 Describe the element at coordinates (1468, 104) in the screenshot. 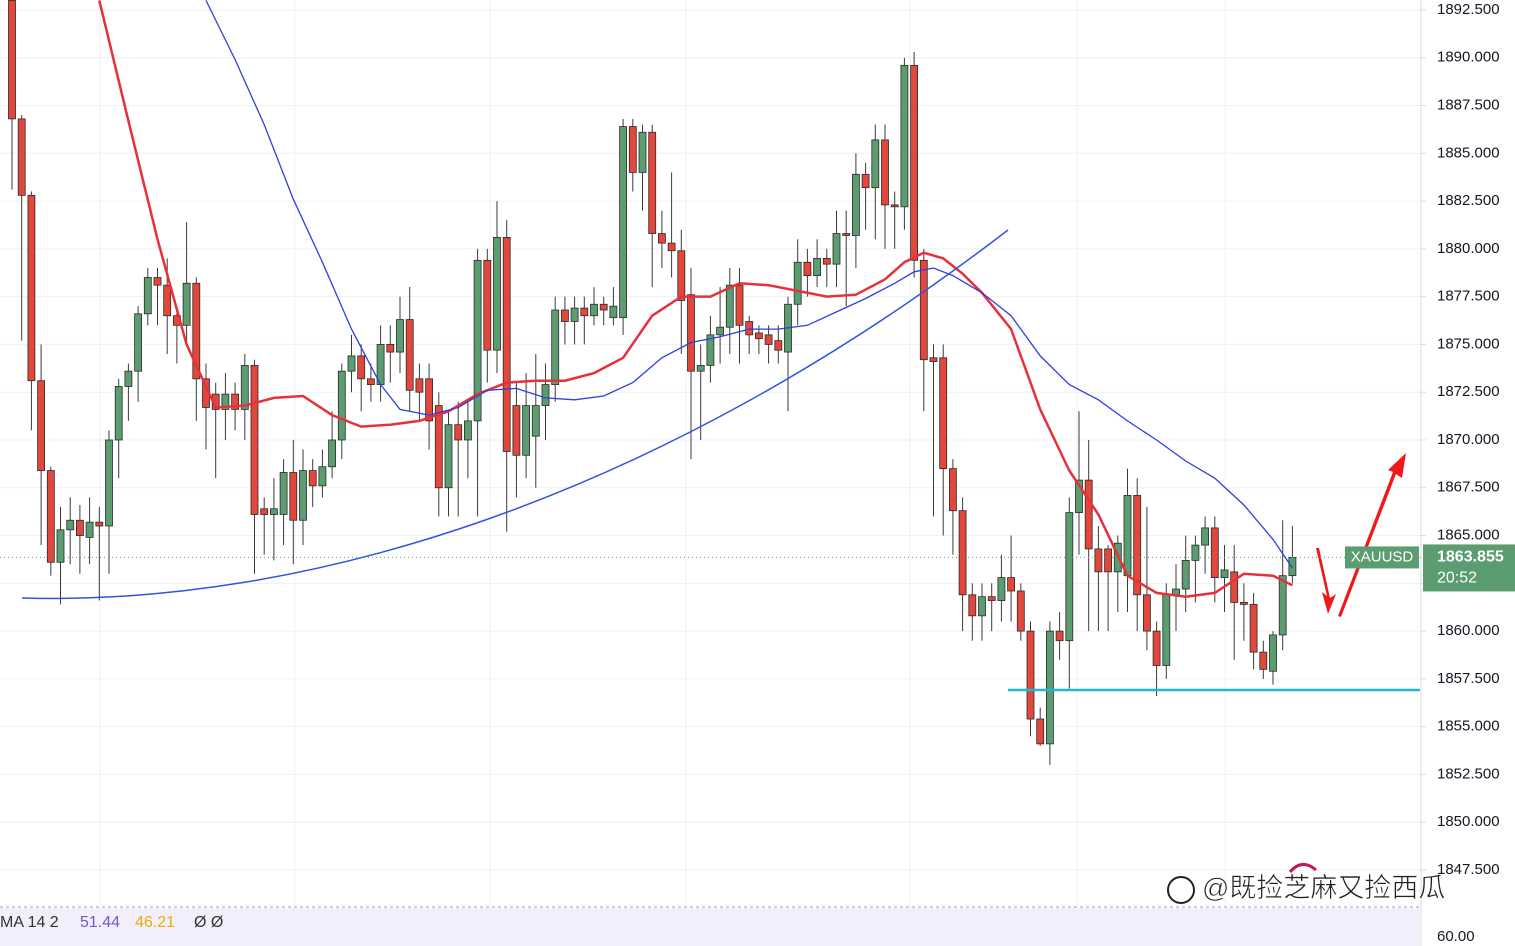

I see `y-tick-label: 1887.500` at that location.